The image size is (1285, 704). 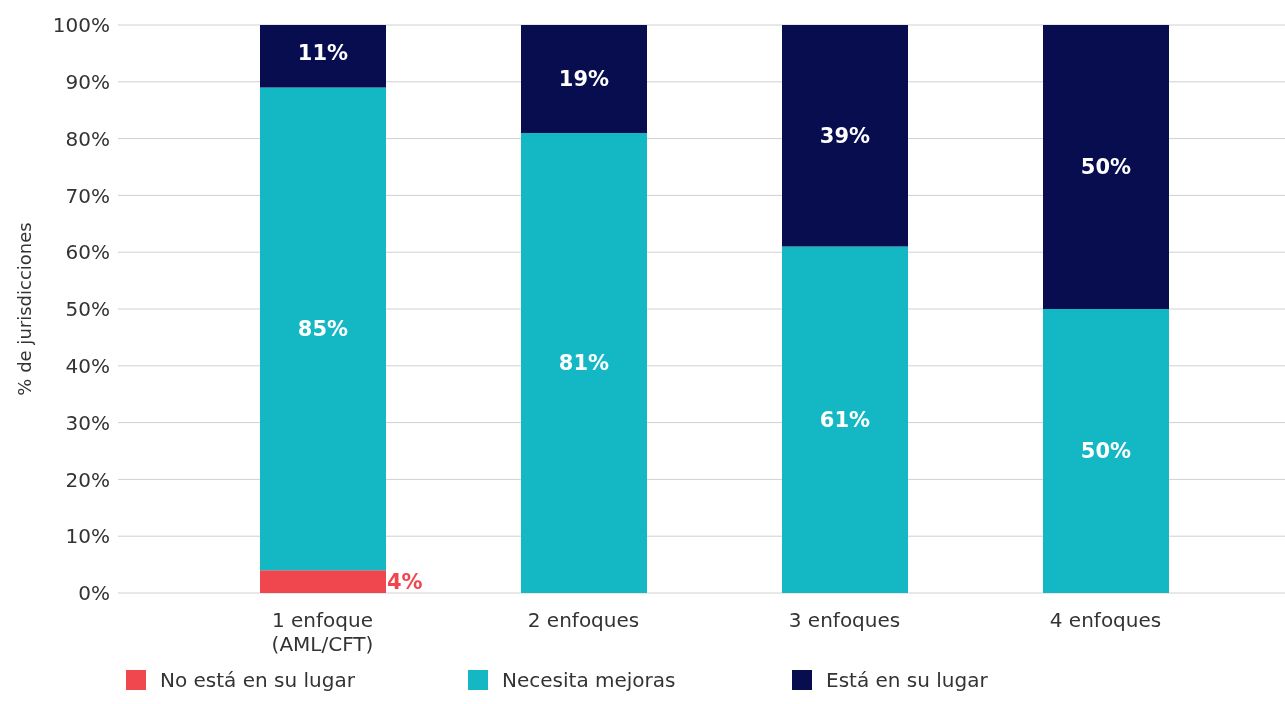 I want to click on data-label: 61%, so click(x=845, y=419).